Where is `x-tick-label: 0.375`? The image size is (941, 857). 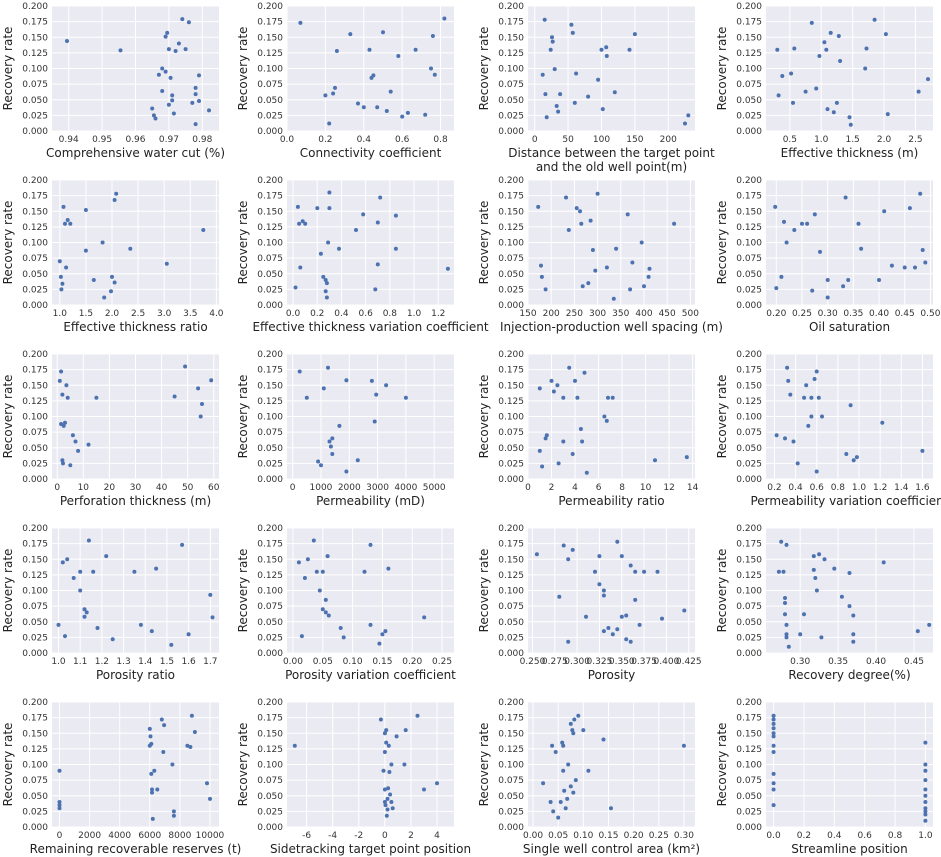
x-tick-label: 0.375 is located at coordinates (644, 662).